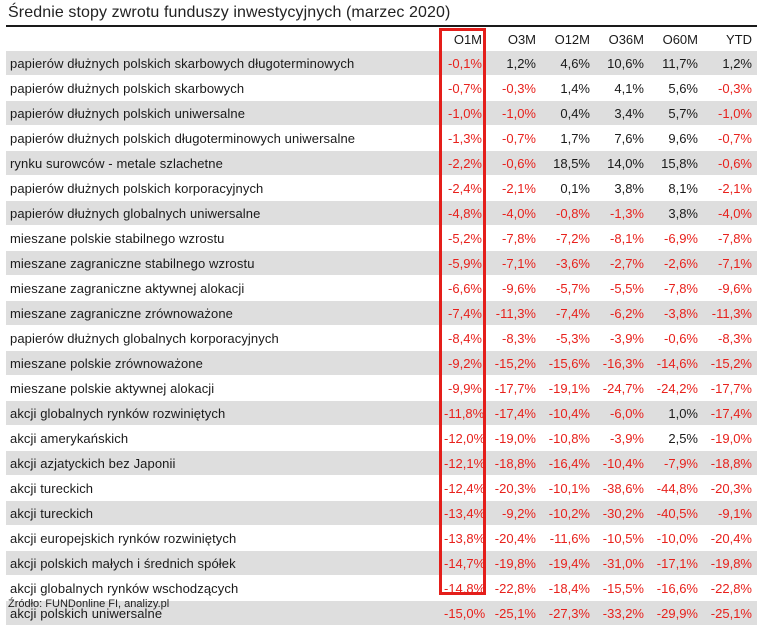 This screenshot has width=763, height=625. Describe the element at coordinates (730, 413) in the screenshot. I see `value-ytd: -17,4%` at that location.